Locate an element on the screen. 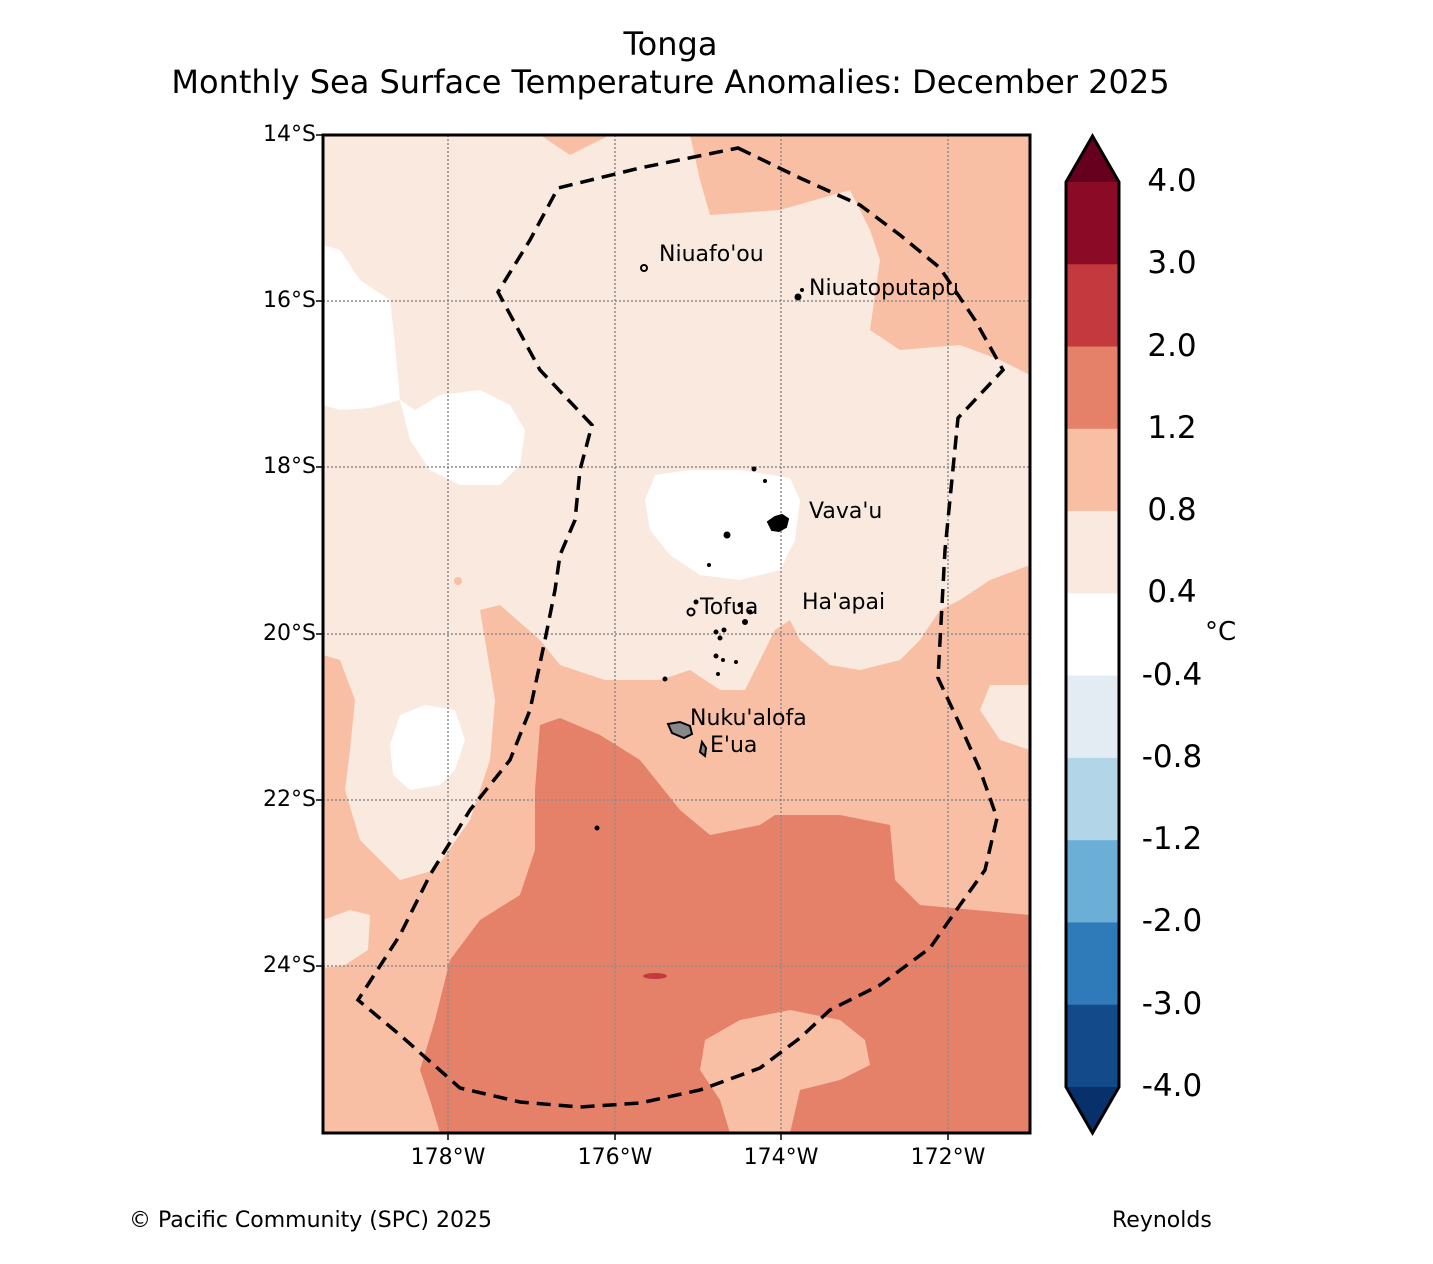 The width and height of the screenshot is (1433, 1264). colorbar-tick-label: 0.8 is located at coordinates (1172, 510).